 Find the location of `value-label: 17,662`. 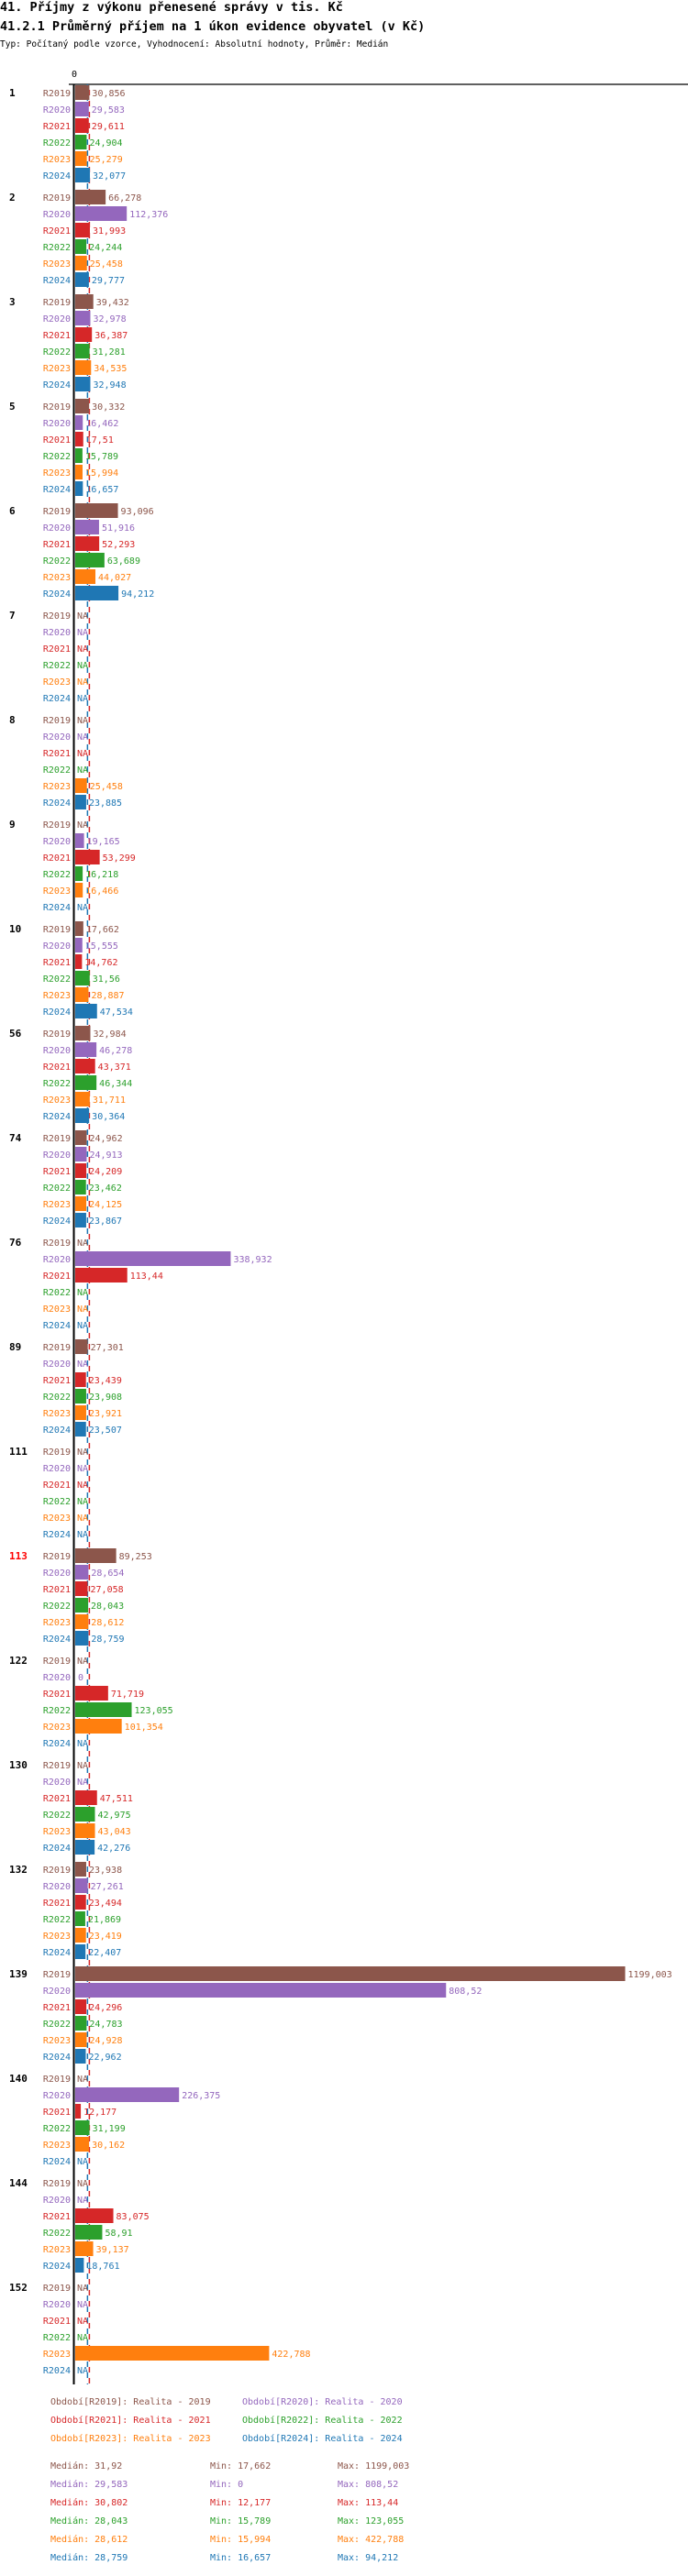

value-label: 17,662 is located at coordinates (102, 930).